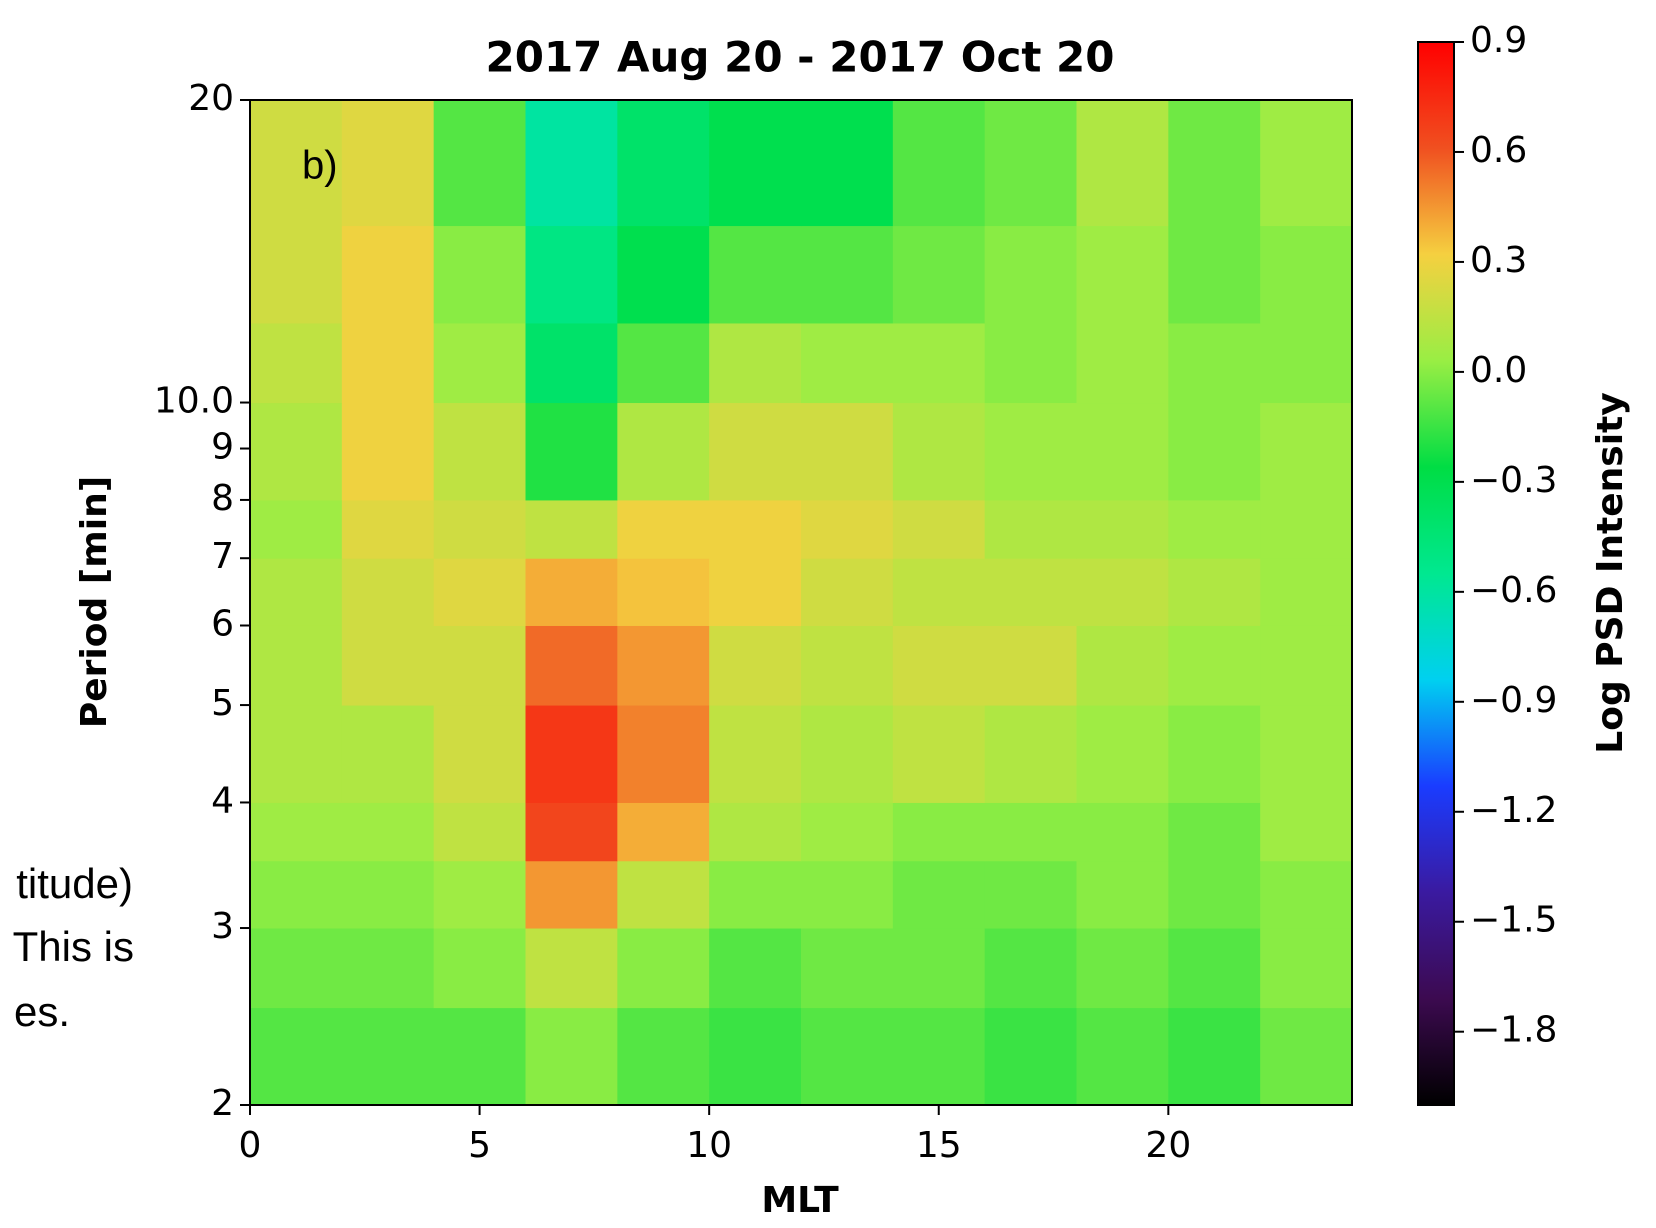  I want to click on x-tick-label: 20, so click(1168, 1145).